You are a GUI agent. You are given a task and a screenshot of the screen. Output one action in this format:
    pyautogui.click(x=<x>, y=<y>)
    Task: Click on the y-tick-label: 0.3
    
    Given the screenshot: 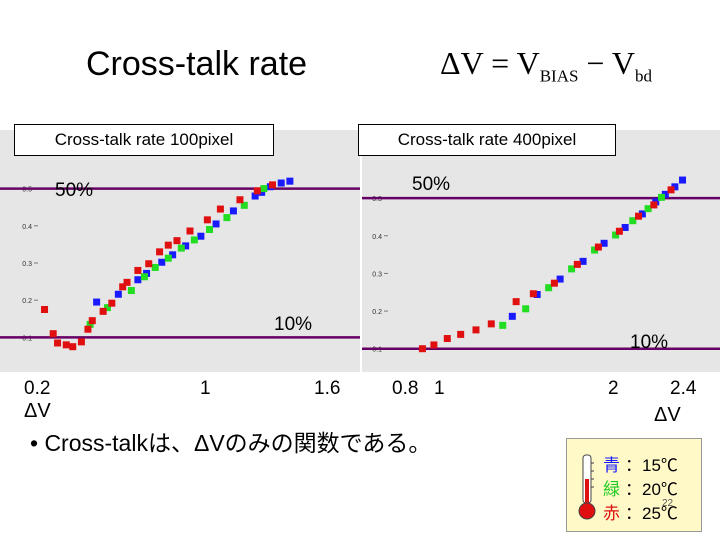 What is the action you would take?
    pyautogui.click(x=377, y=274)
    